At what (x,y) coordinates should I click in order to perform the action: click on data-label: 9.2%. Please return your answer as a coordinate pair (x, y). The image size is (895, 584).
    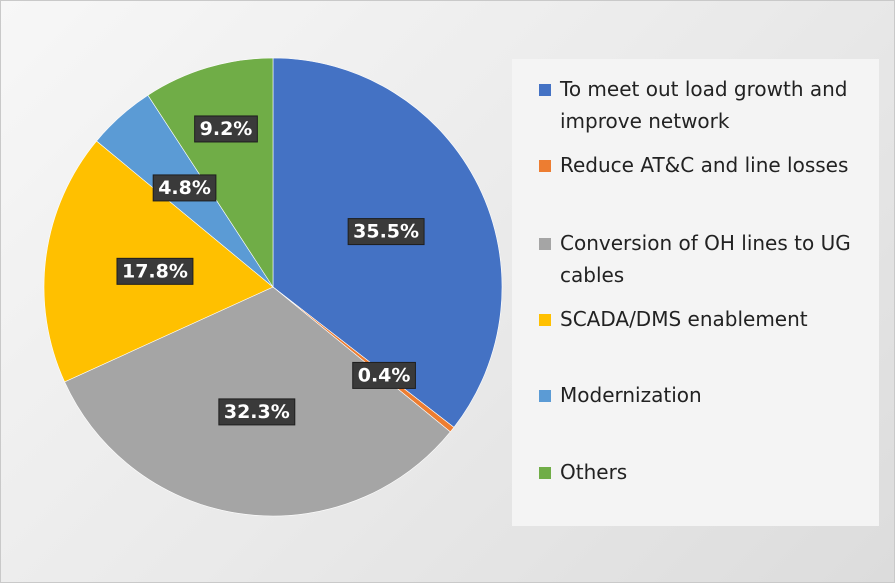
    Looking at the image, I should click on (226, 129).